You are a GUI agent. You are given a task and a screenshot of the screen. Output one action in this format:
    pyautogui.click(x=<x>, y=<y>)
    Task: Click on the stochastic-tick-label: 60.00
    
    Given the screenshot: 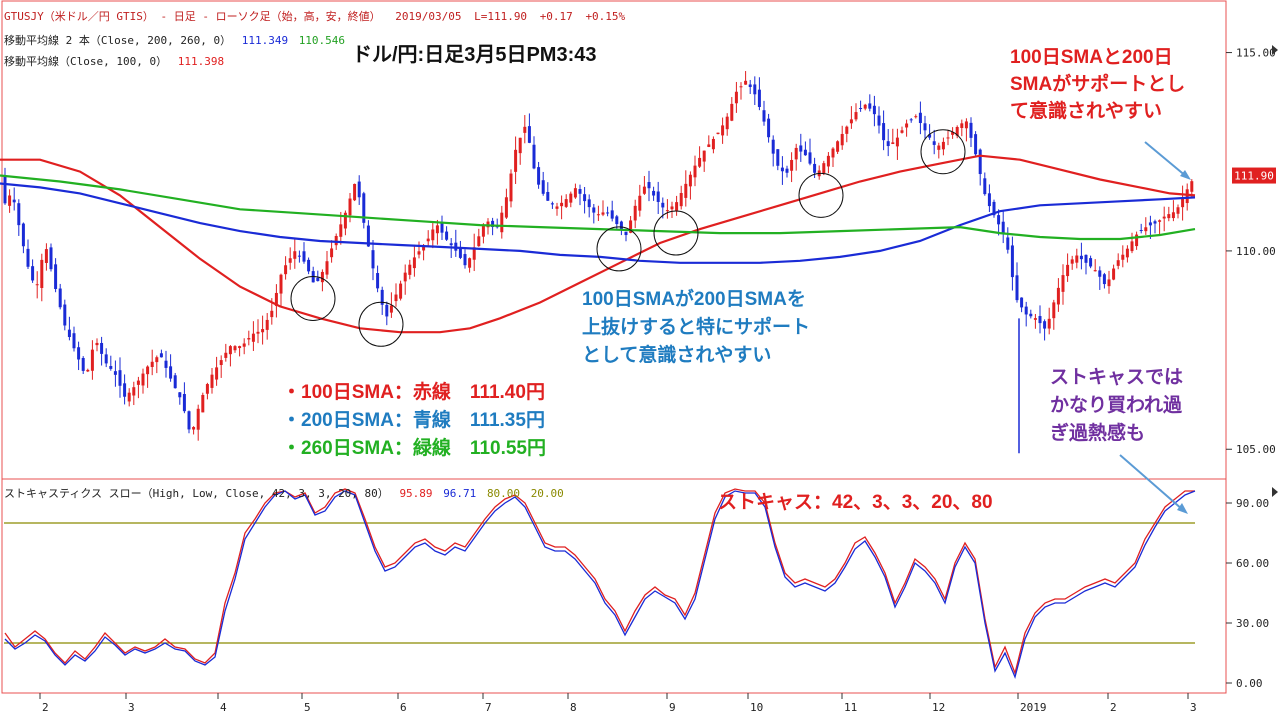 What is the action you would take?
    pyautogui.click(x=1252, y=563)
    